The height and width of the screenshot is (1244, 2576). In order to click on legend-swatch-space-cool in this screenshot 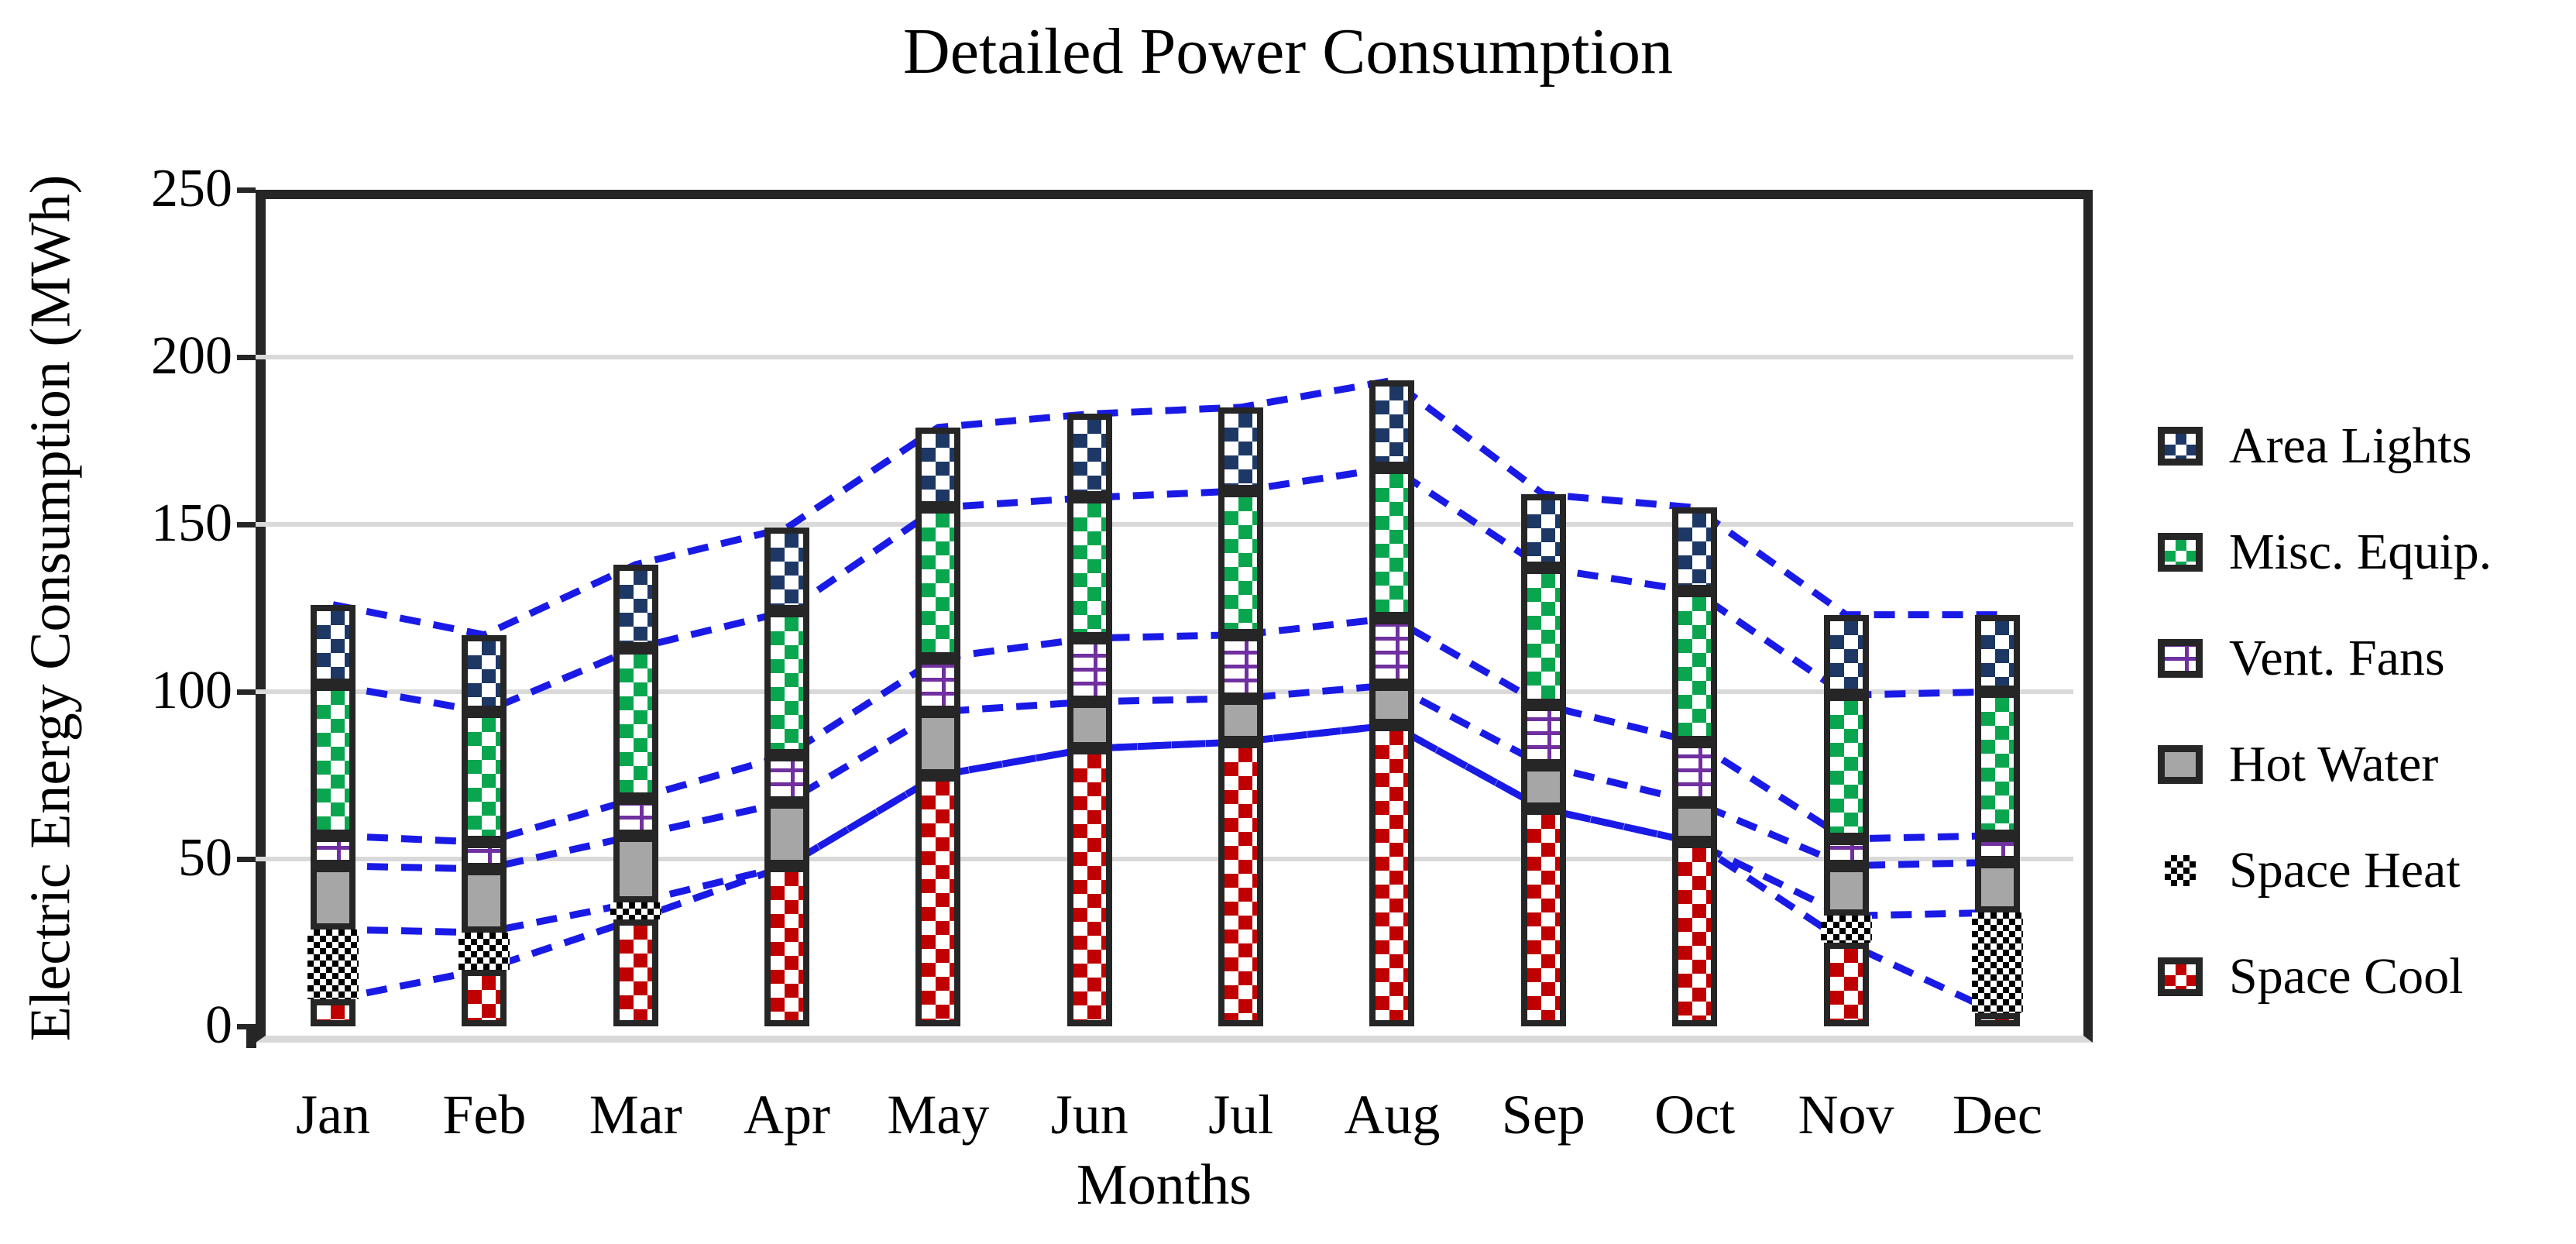, I will do `click(2180, 977)`.